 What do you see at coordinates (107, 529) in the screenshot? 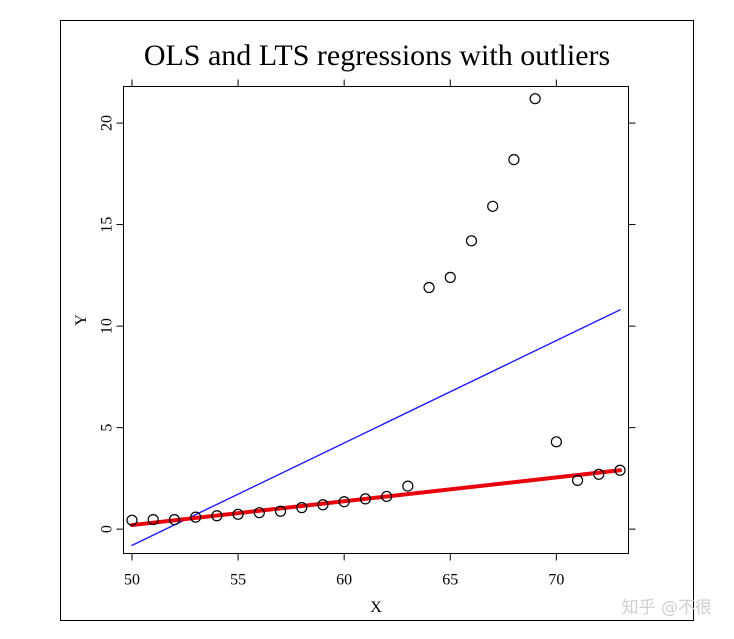
I see `y-tick-label: 0` at bounding box center [107, 529].